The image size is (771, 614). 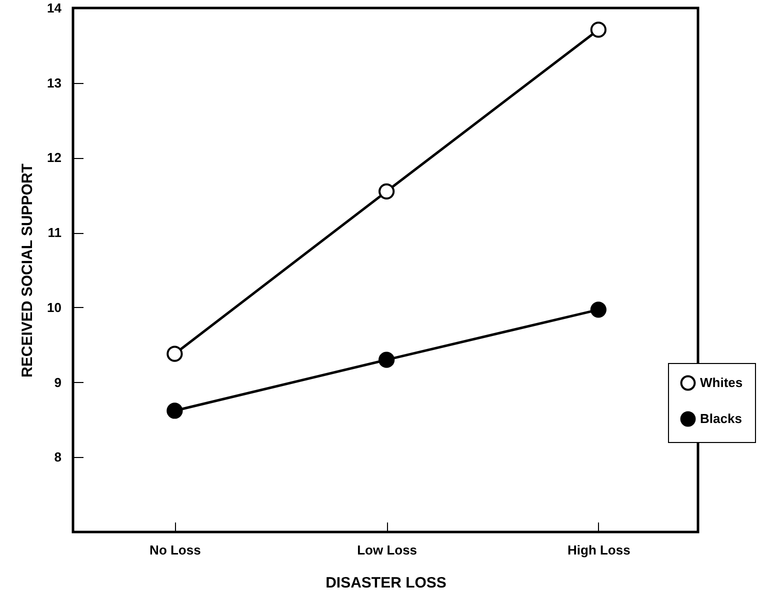 I want to click on y-tick-label: 14, so click(x=54, y=8).